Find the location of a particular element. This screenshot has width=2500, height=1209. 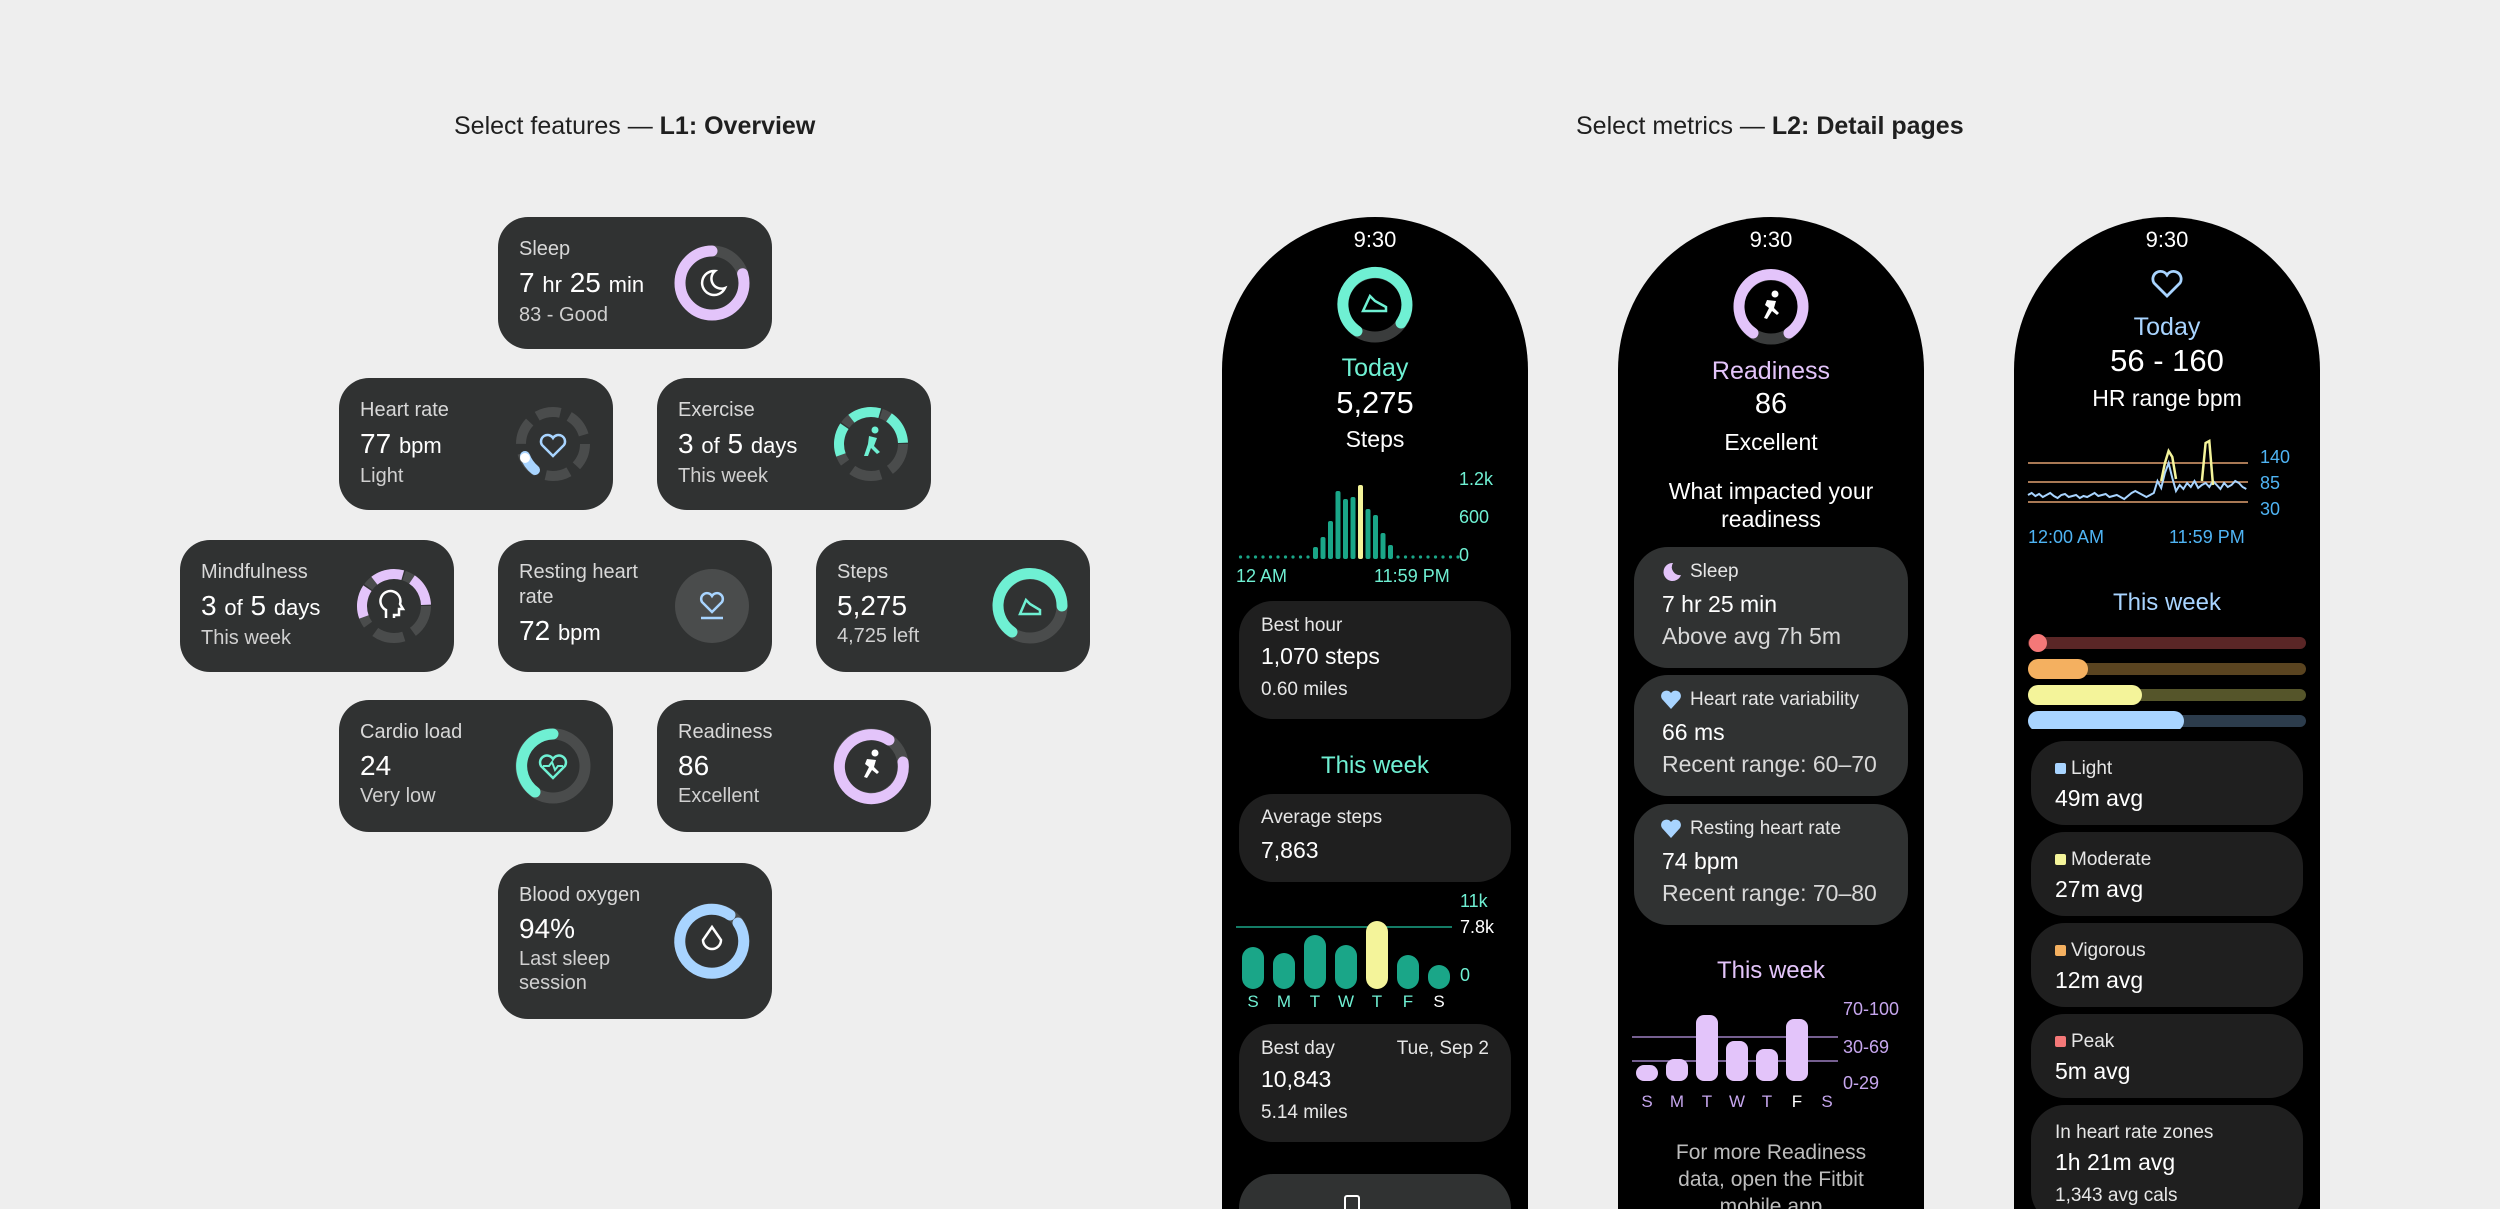

exercise-ring is located at coordinates (871, 444).